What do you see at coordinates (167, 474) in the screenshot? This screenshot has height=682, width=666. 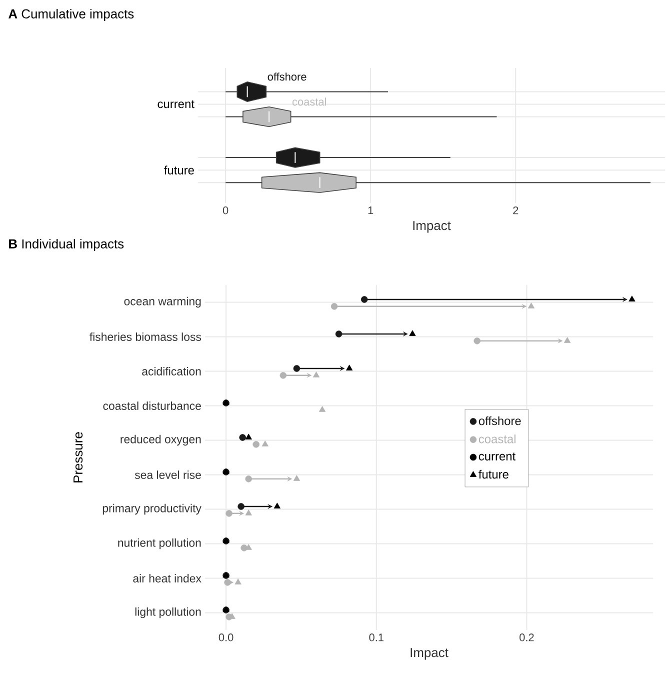 I see `y-tick-label: sea level rise` at bounding box center [167, 474].